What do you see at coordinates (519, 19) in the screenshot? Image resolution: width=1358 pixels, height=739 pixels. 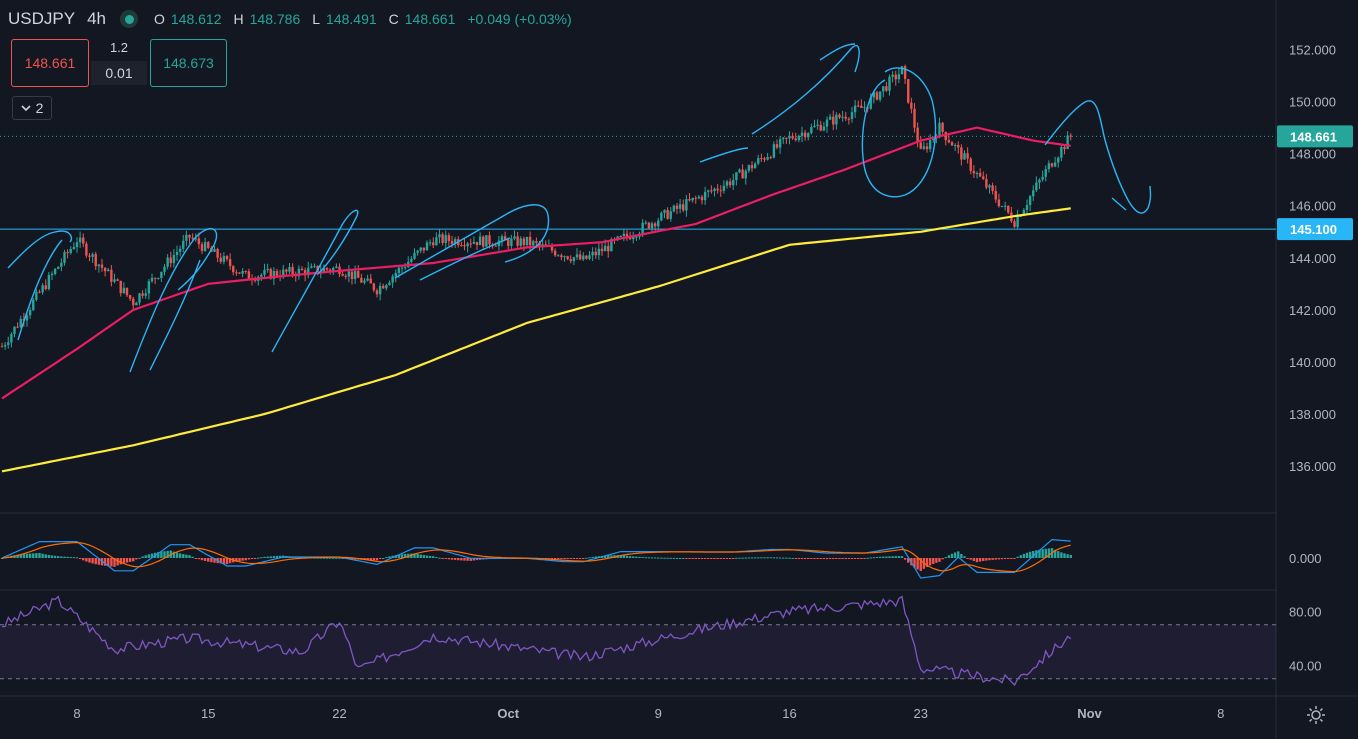 I see `change-value: +0.049 (+0.03%)` at bounding box center [519, 19].